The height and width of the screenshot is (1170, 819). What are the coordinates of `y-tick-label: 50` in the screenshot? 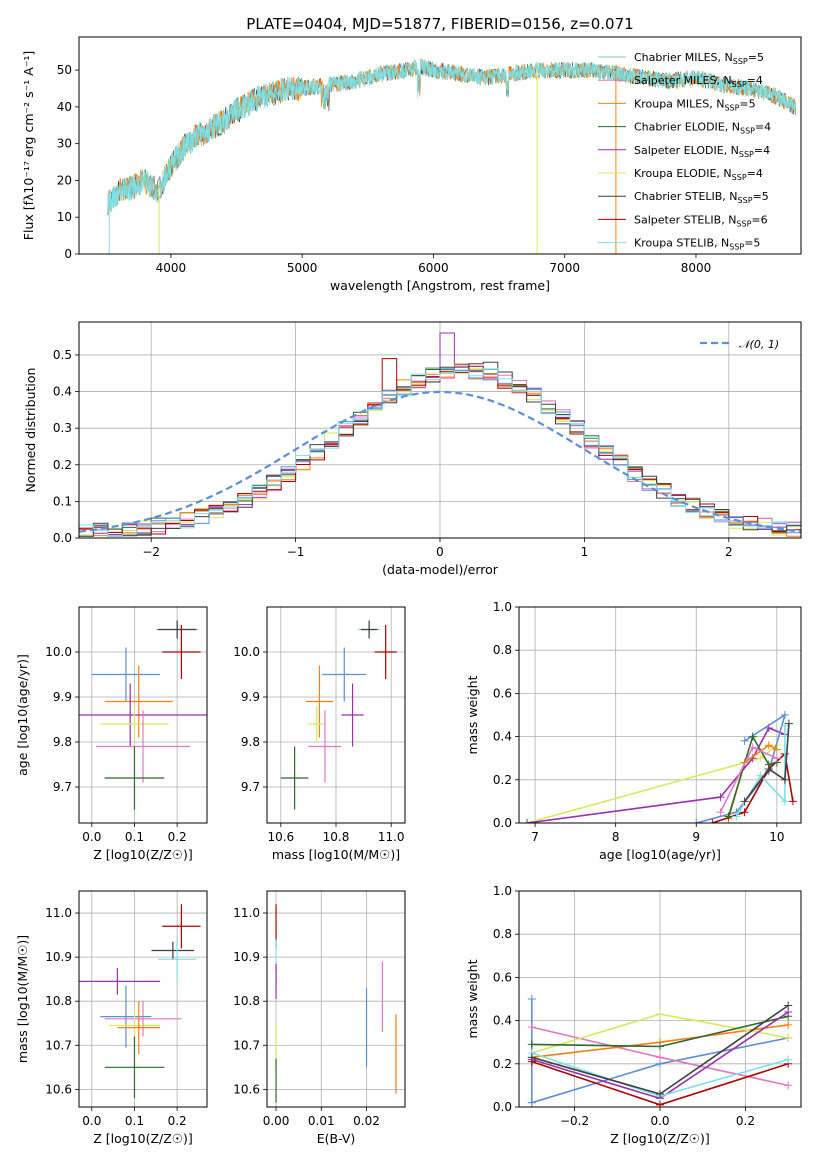 It's located at (64, 70).